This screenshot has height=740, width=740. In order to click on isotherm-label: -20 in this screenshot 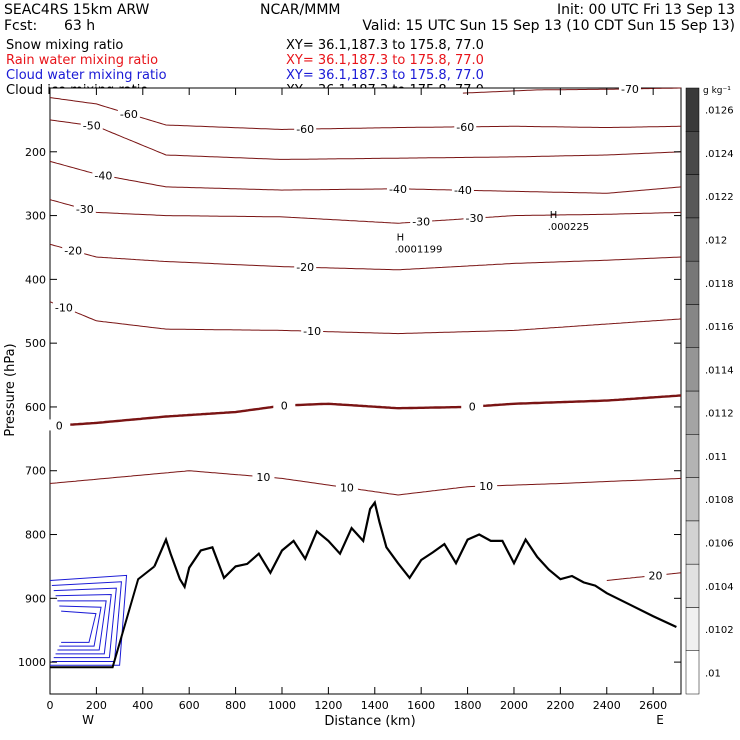, I will do `click(73, 251)`.